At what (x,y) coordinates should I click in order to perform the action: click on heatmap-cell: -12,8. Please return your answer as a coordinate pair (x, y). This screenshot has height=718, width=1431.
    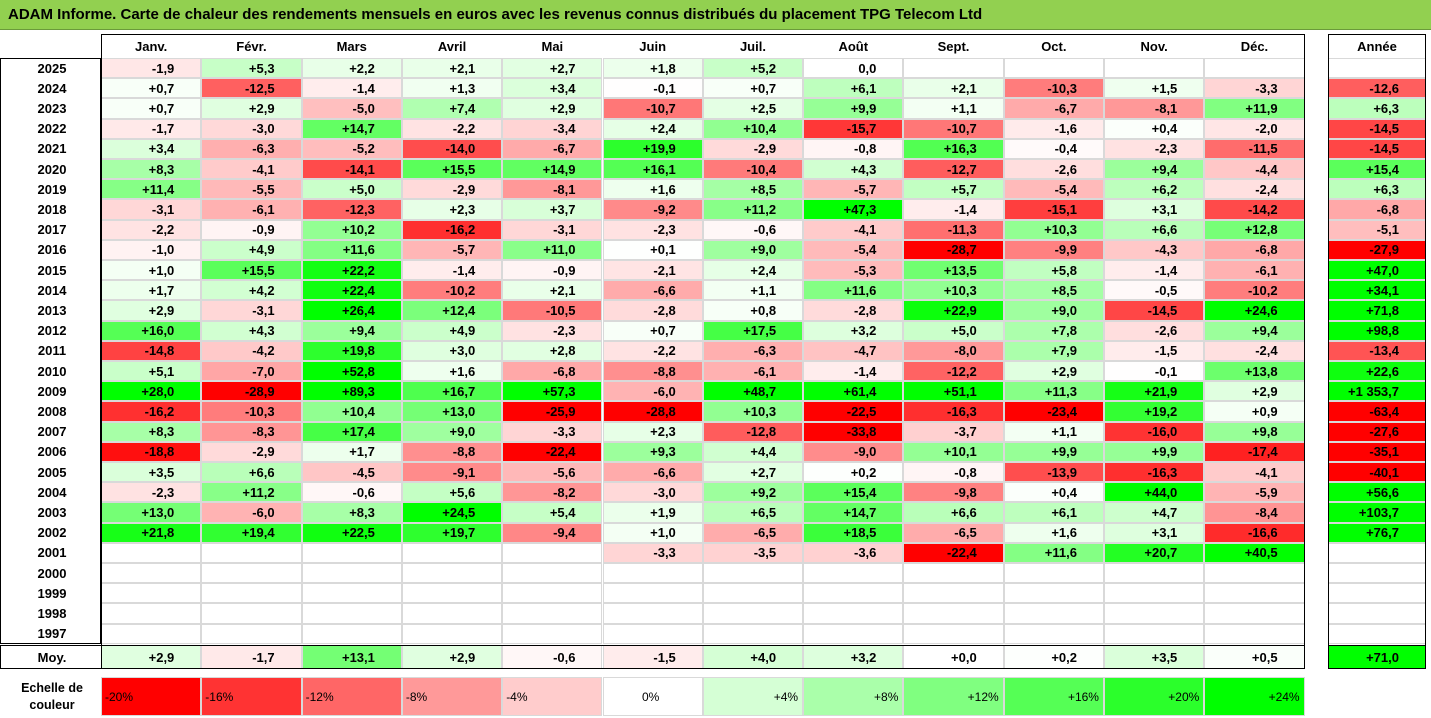
    Looking at the image, I should click on (753, 431).